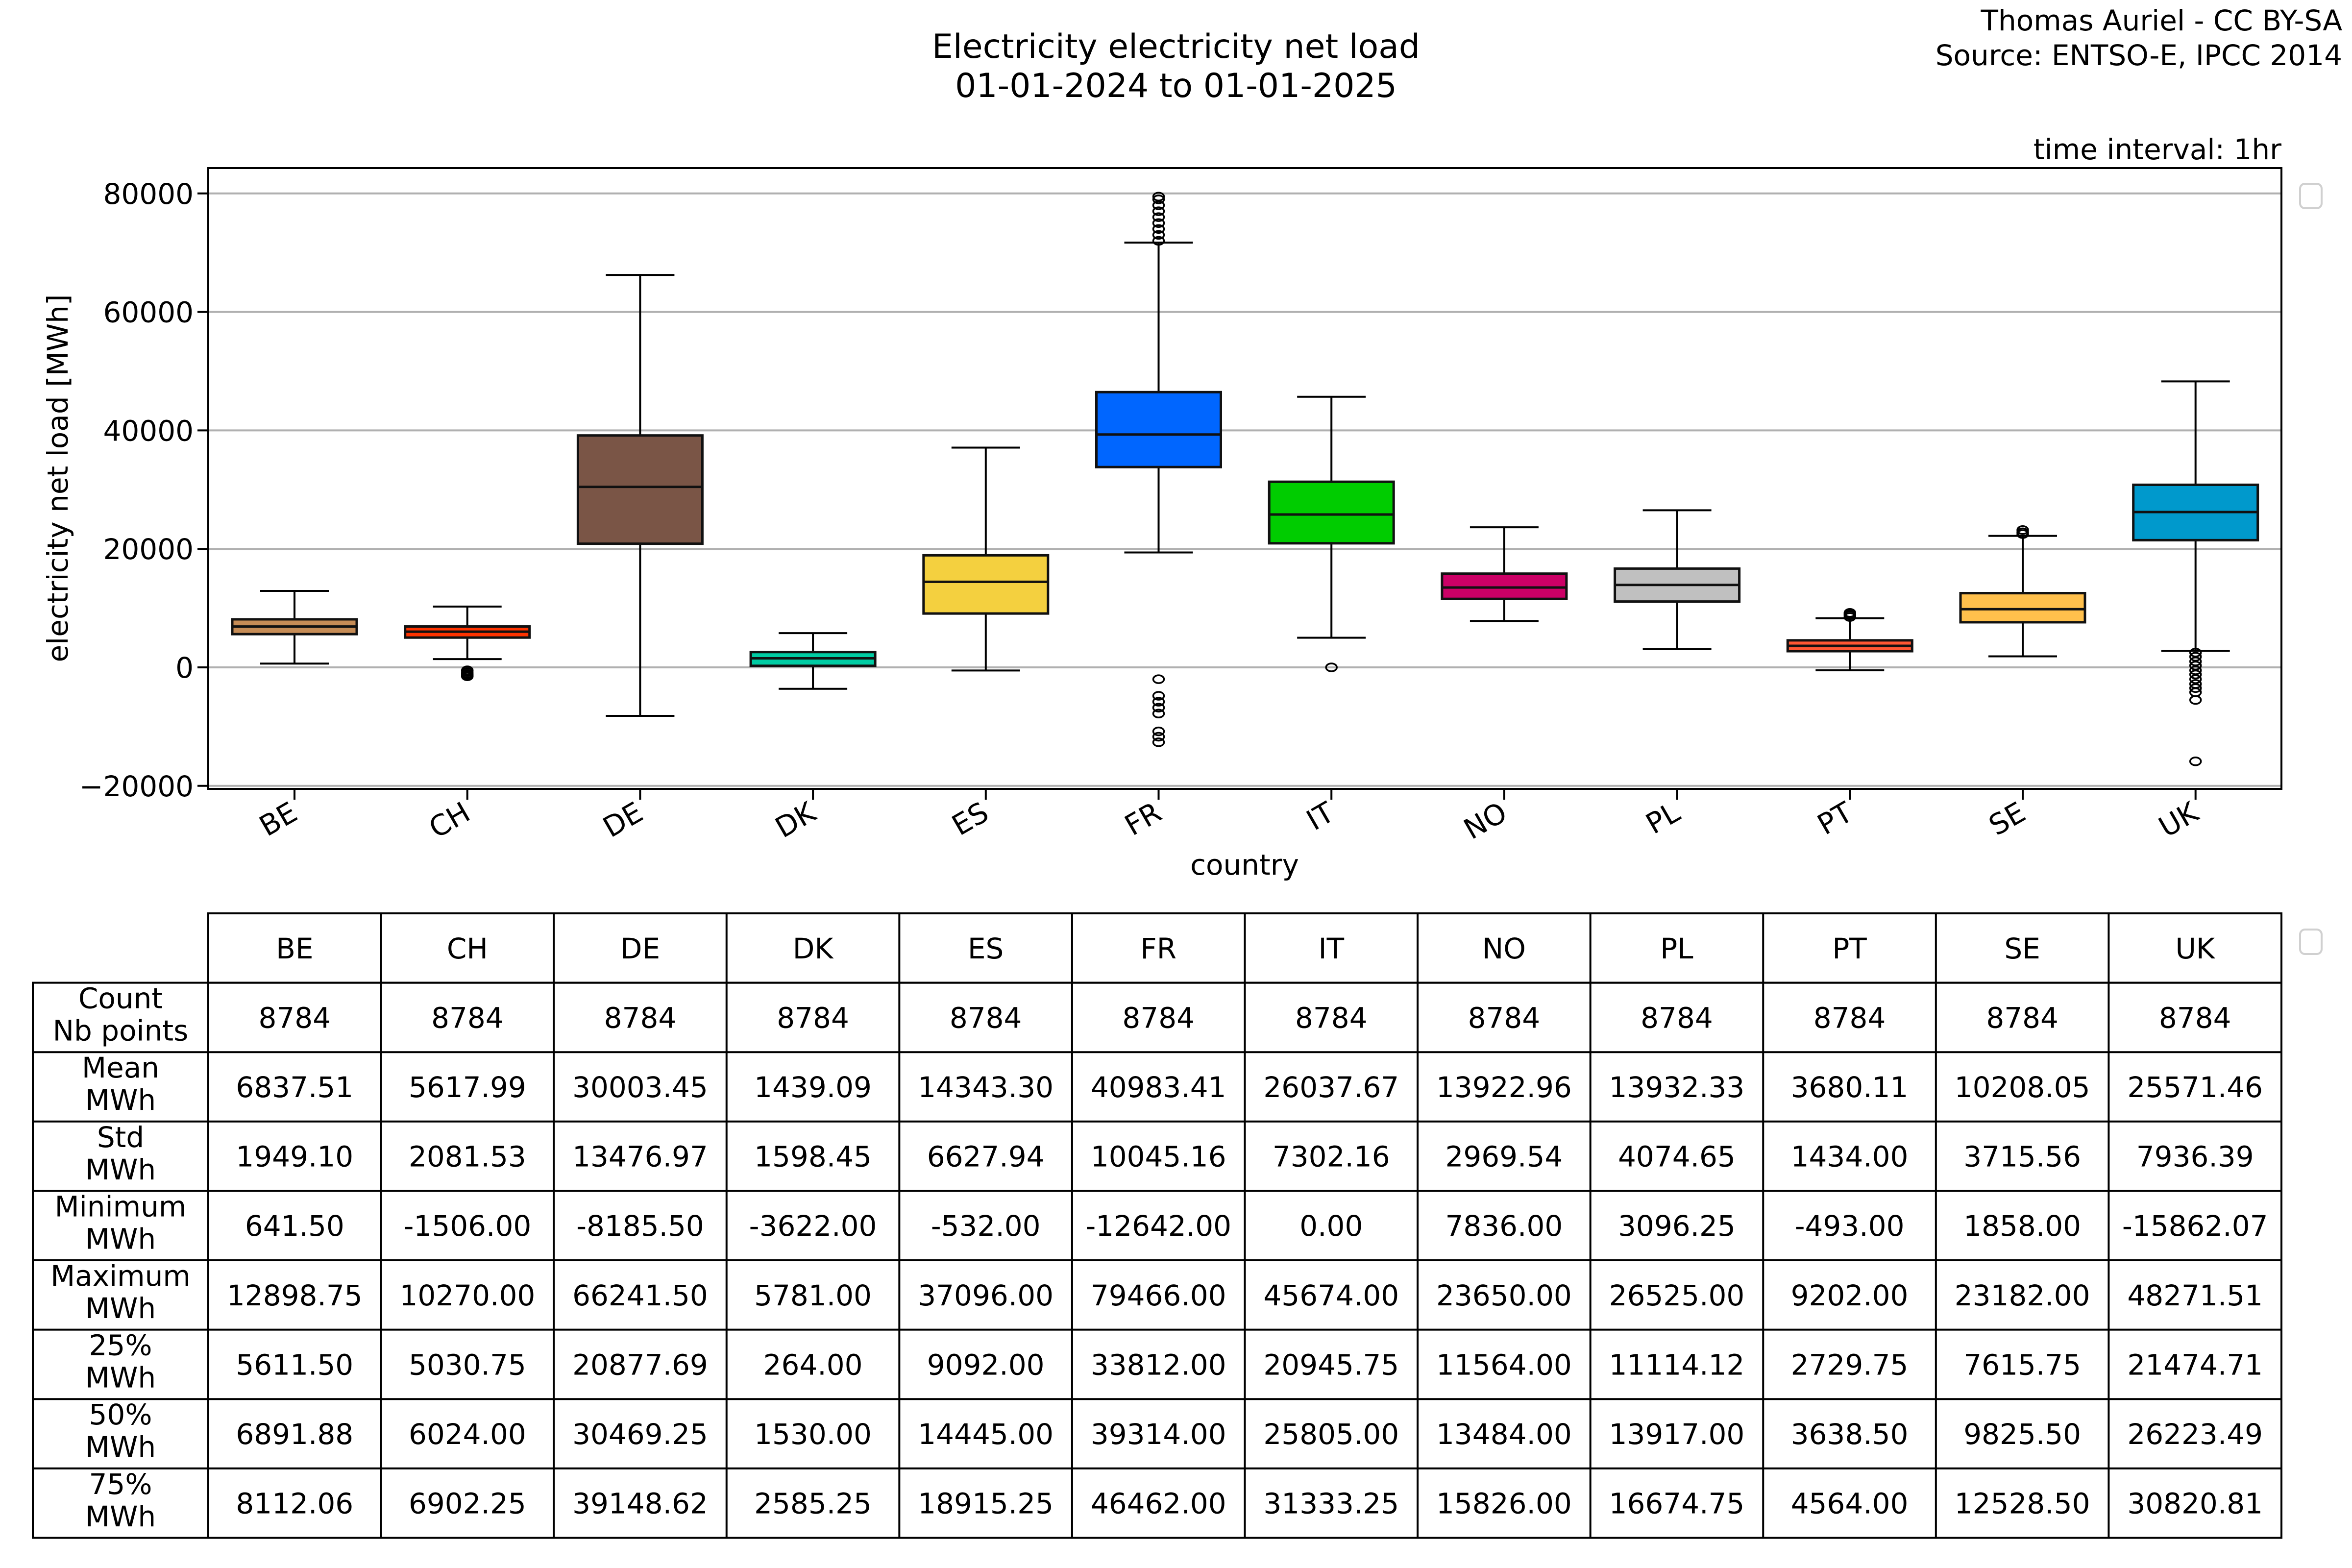 This screenshot has width=2352, height=1568. What do you see at coordinates (2195, 1434) in the screenshot?
I see `table-cell: 26223.49` at bounding box center [2195, 1434].